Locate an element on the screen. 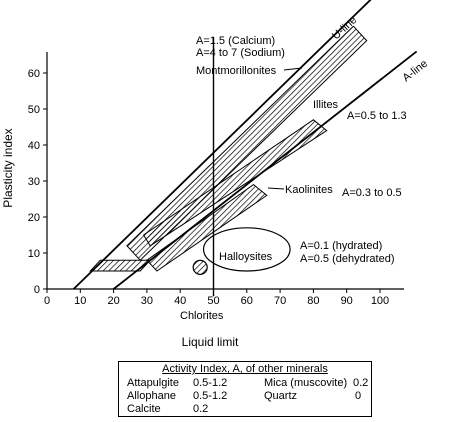 This screenshot has height=422, width=464. chlorites-marker is located at coordinates (200, 267).